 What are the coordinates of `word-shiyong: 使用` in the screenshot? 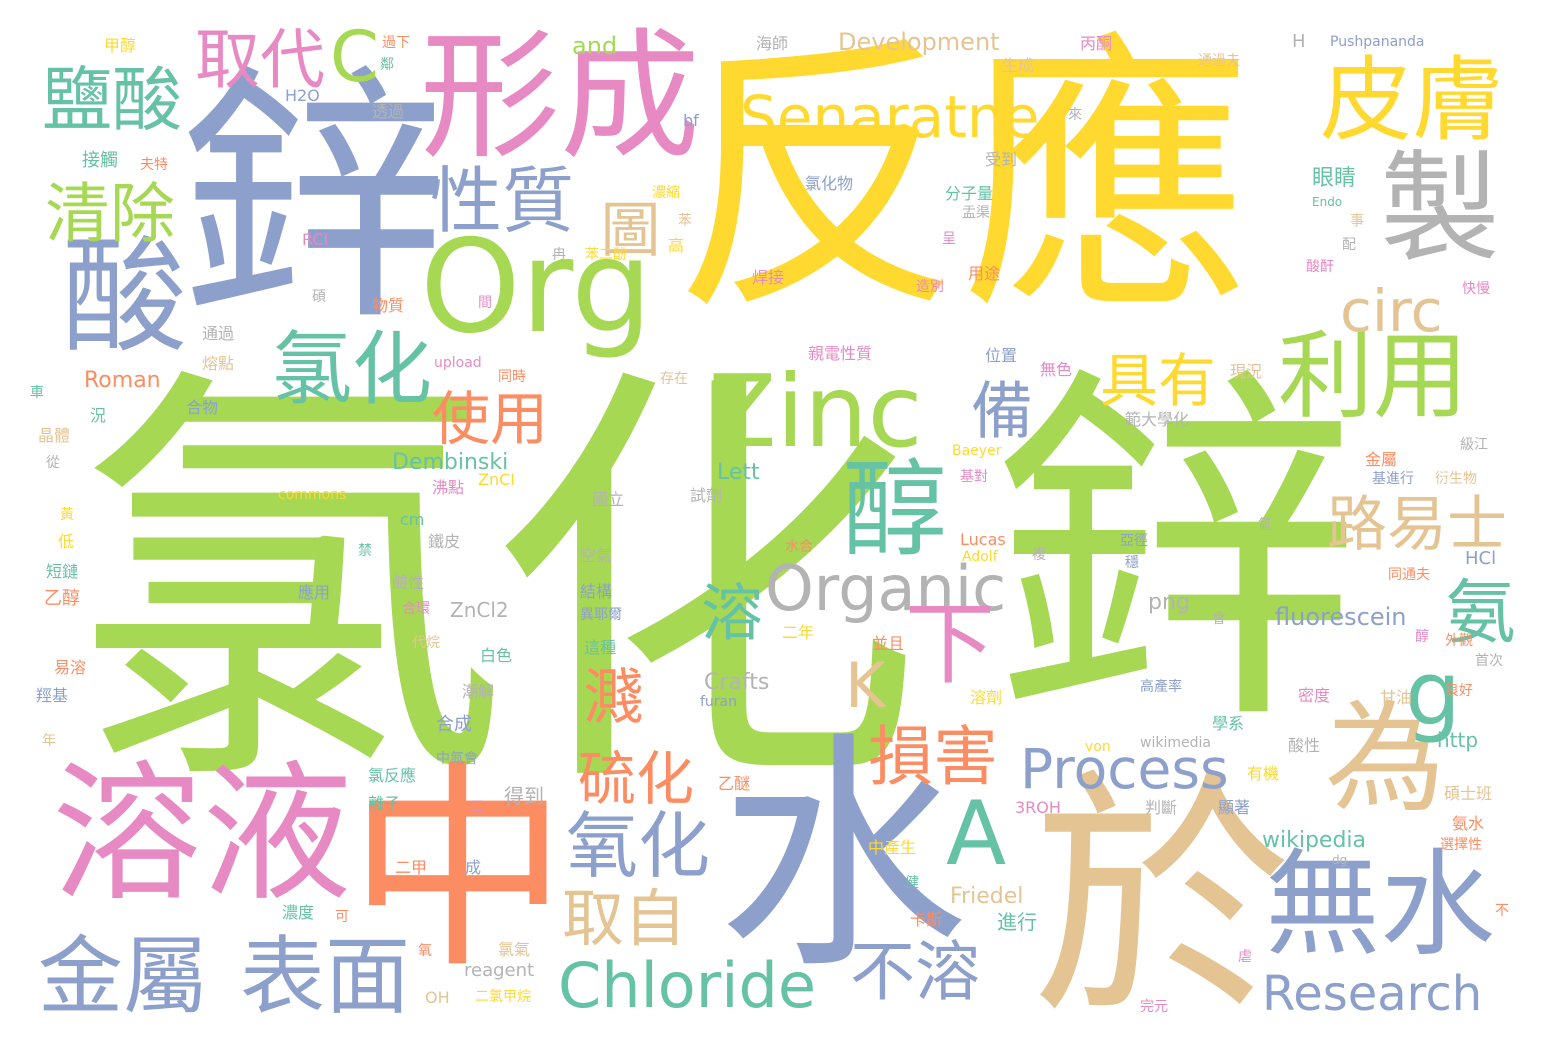 It's located at (490, 419).